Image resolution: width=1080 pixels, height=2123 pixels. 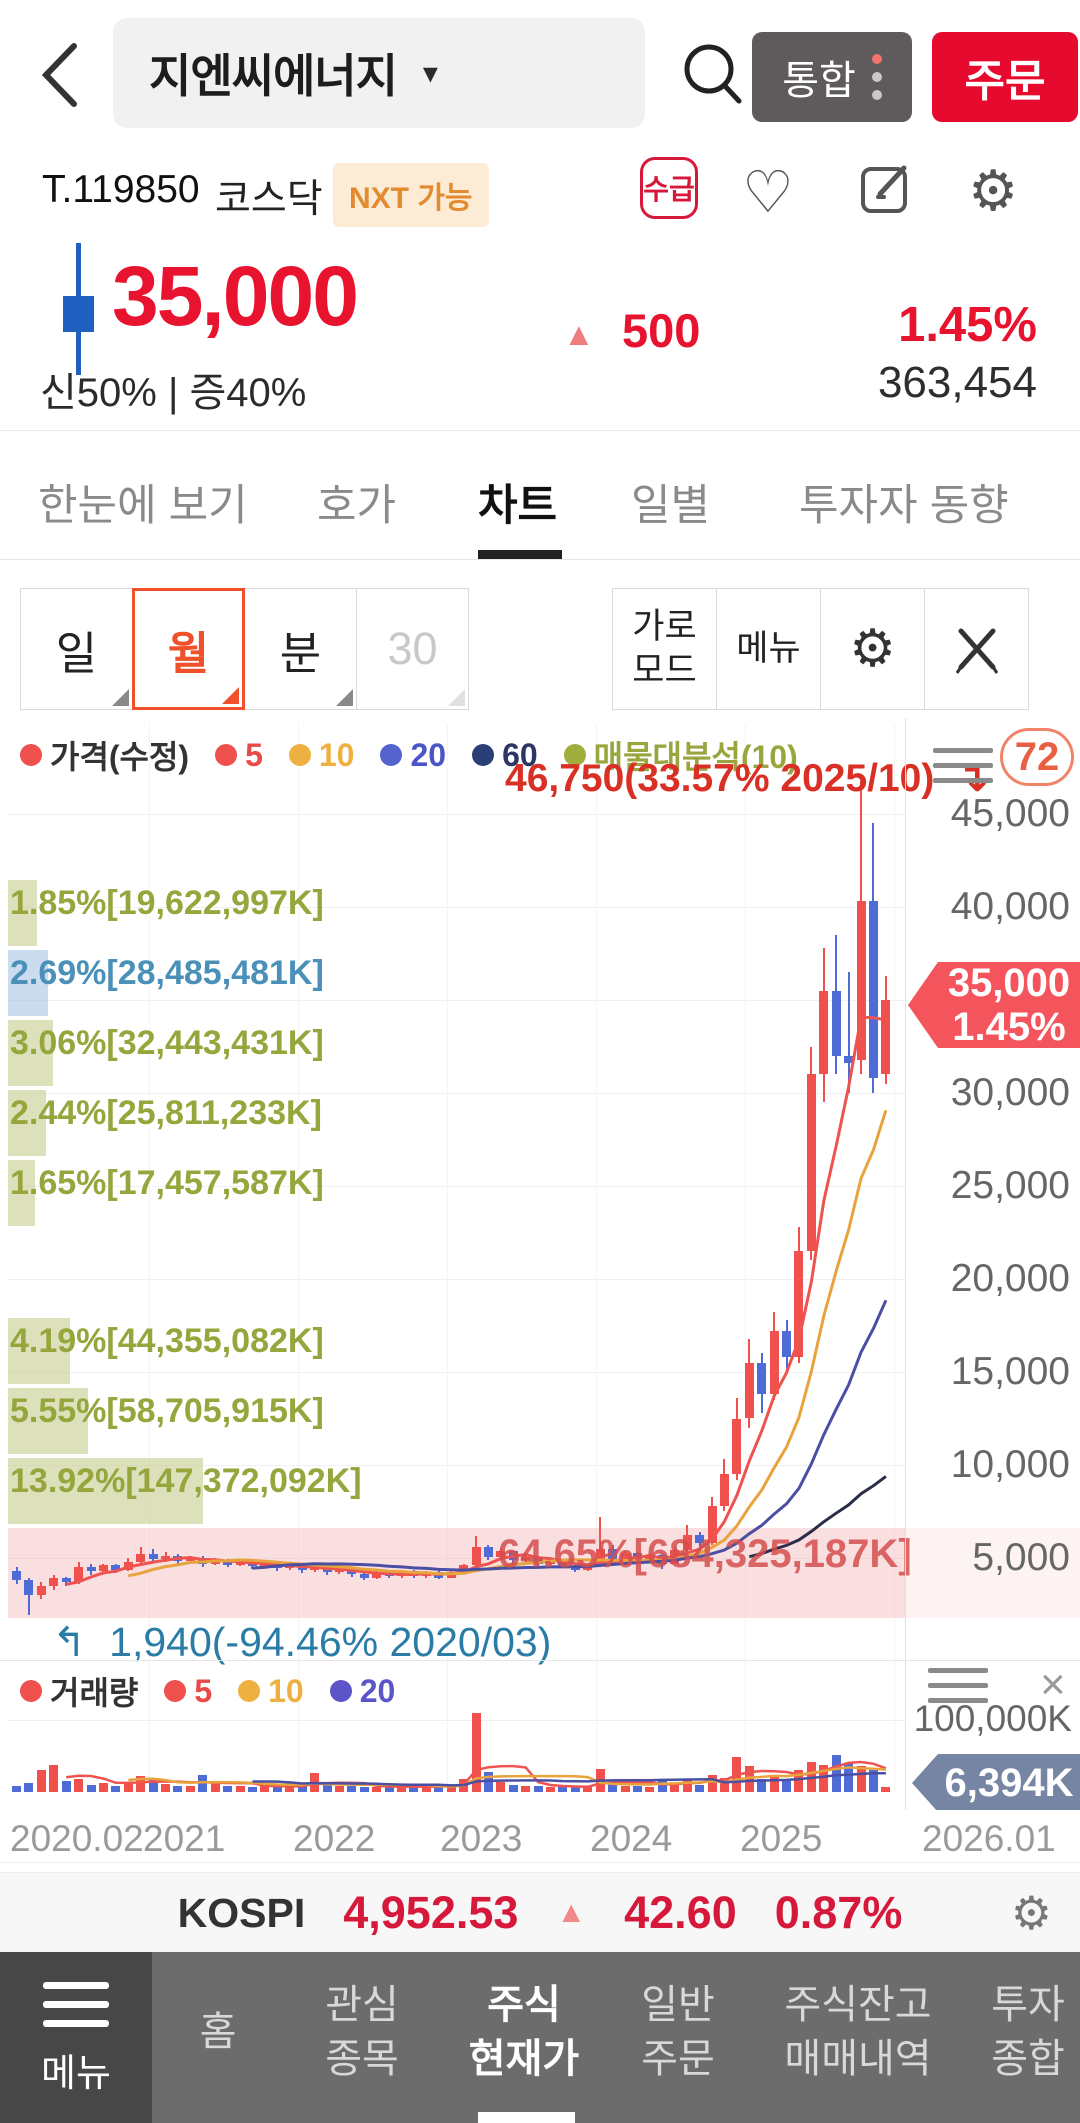 I want to click on tool-draw, so click(x=976, y=649).